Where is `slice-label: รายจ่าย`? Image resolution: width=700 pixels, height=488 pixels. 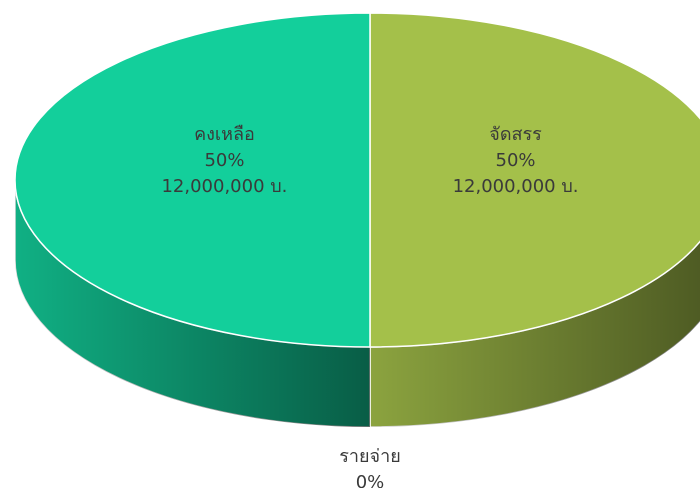
slice-label: รายจ่าย is located at coordinates (370, 456).